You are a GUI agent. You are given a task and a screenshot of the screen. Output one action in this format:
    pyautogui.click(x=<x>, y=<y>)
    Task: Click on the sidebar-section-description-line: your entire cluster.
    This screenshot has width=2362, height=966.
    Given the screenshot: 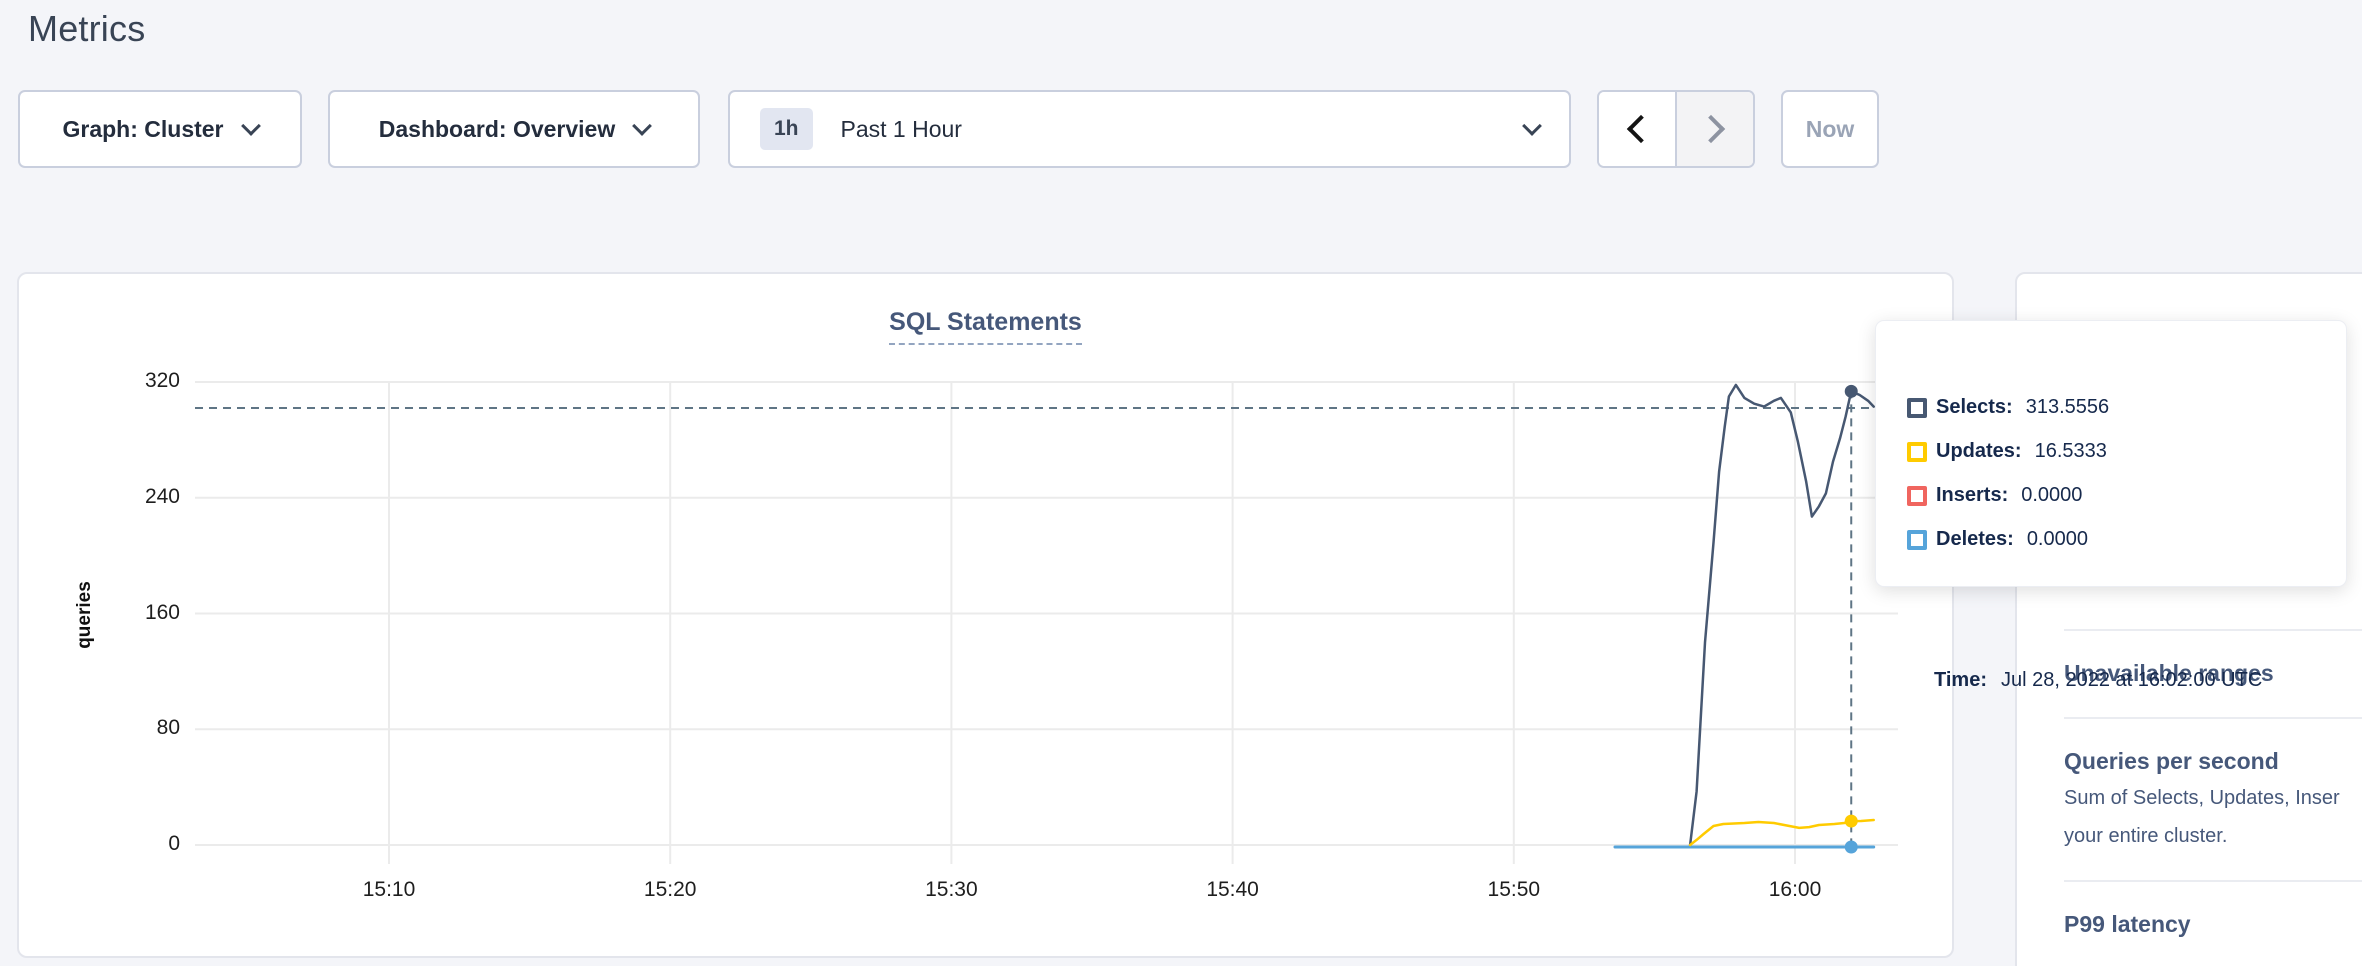 What is the action you would take?
    pyautogui.click(x=2146, y=836)
    